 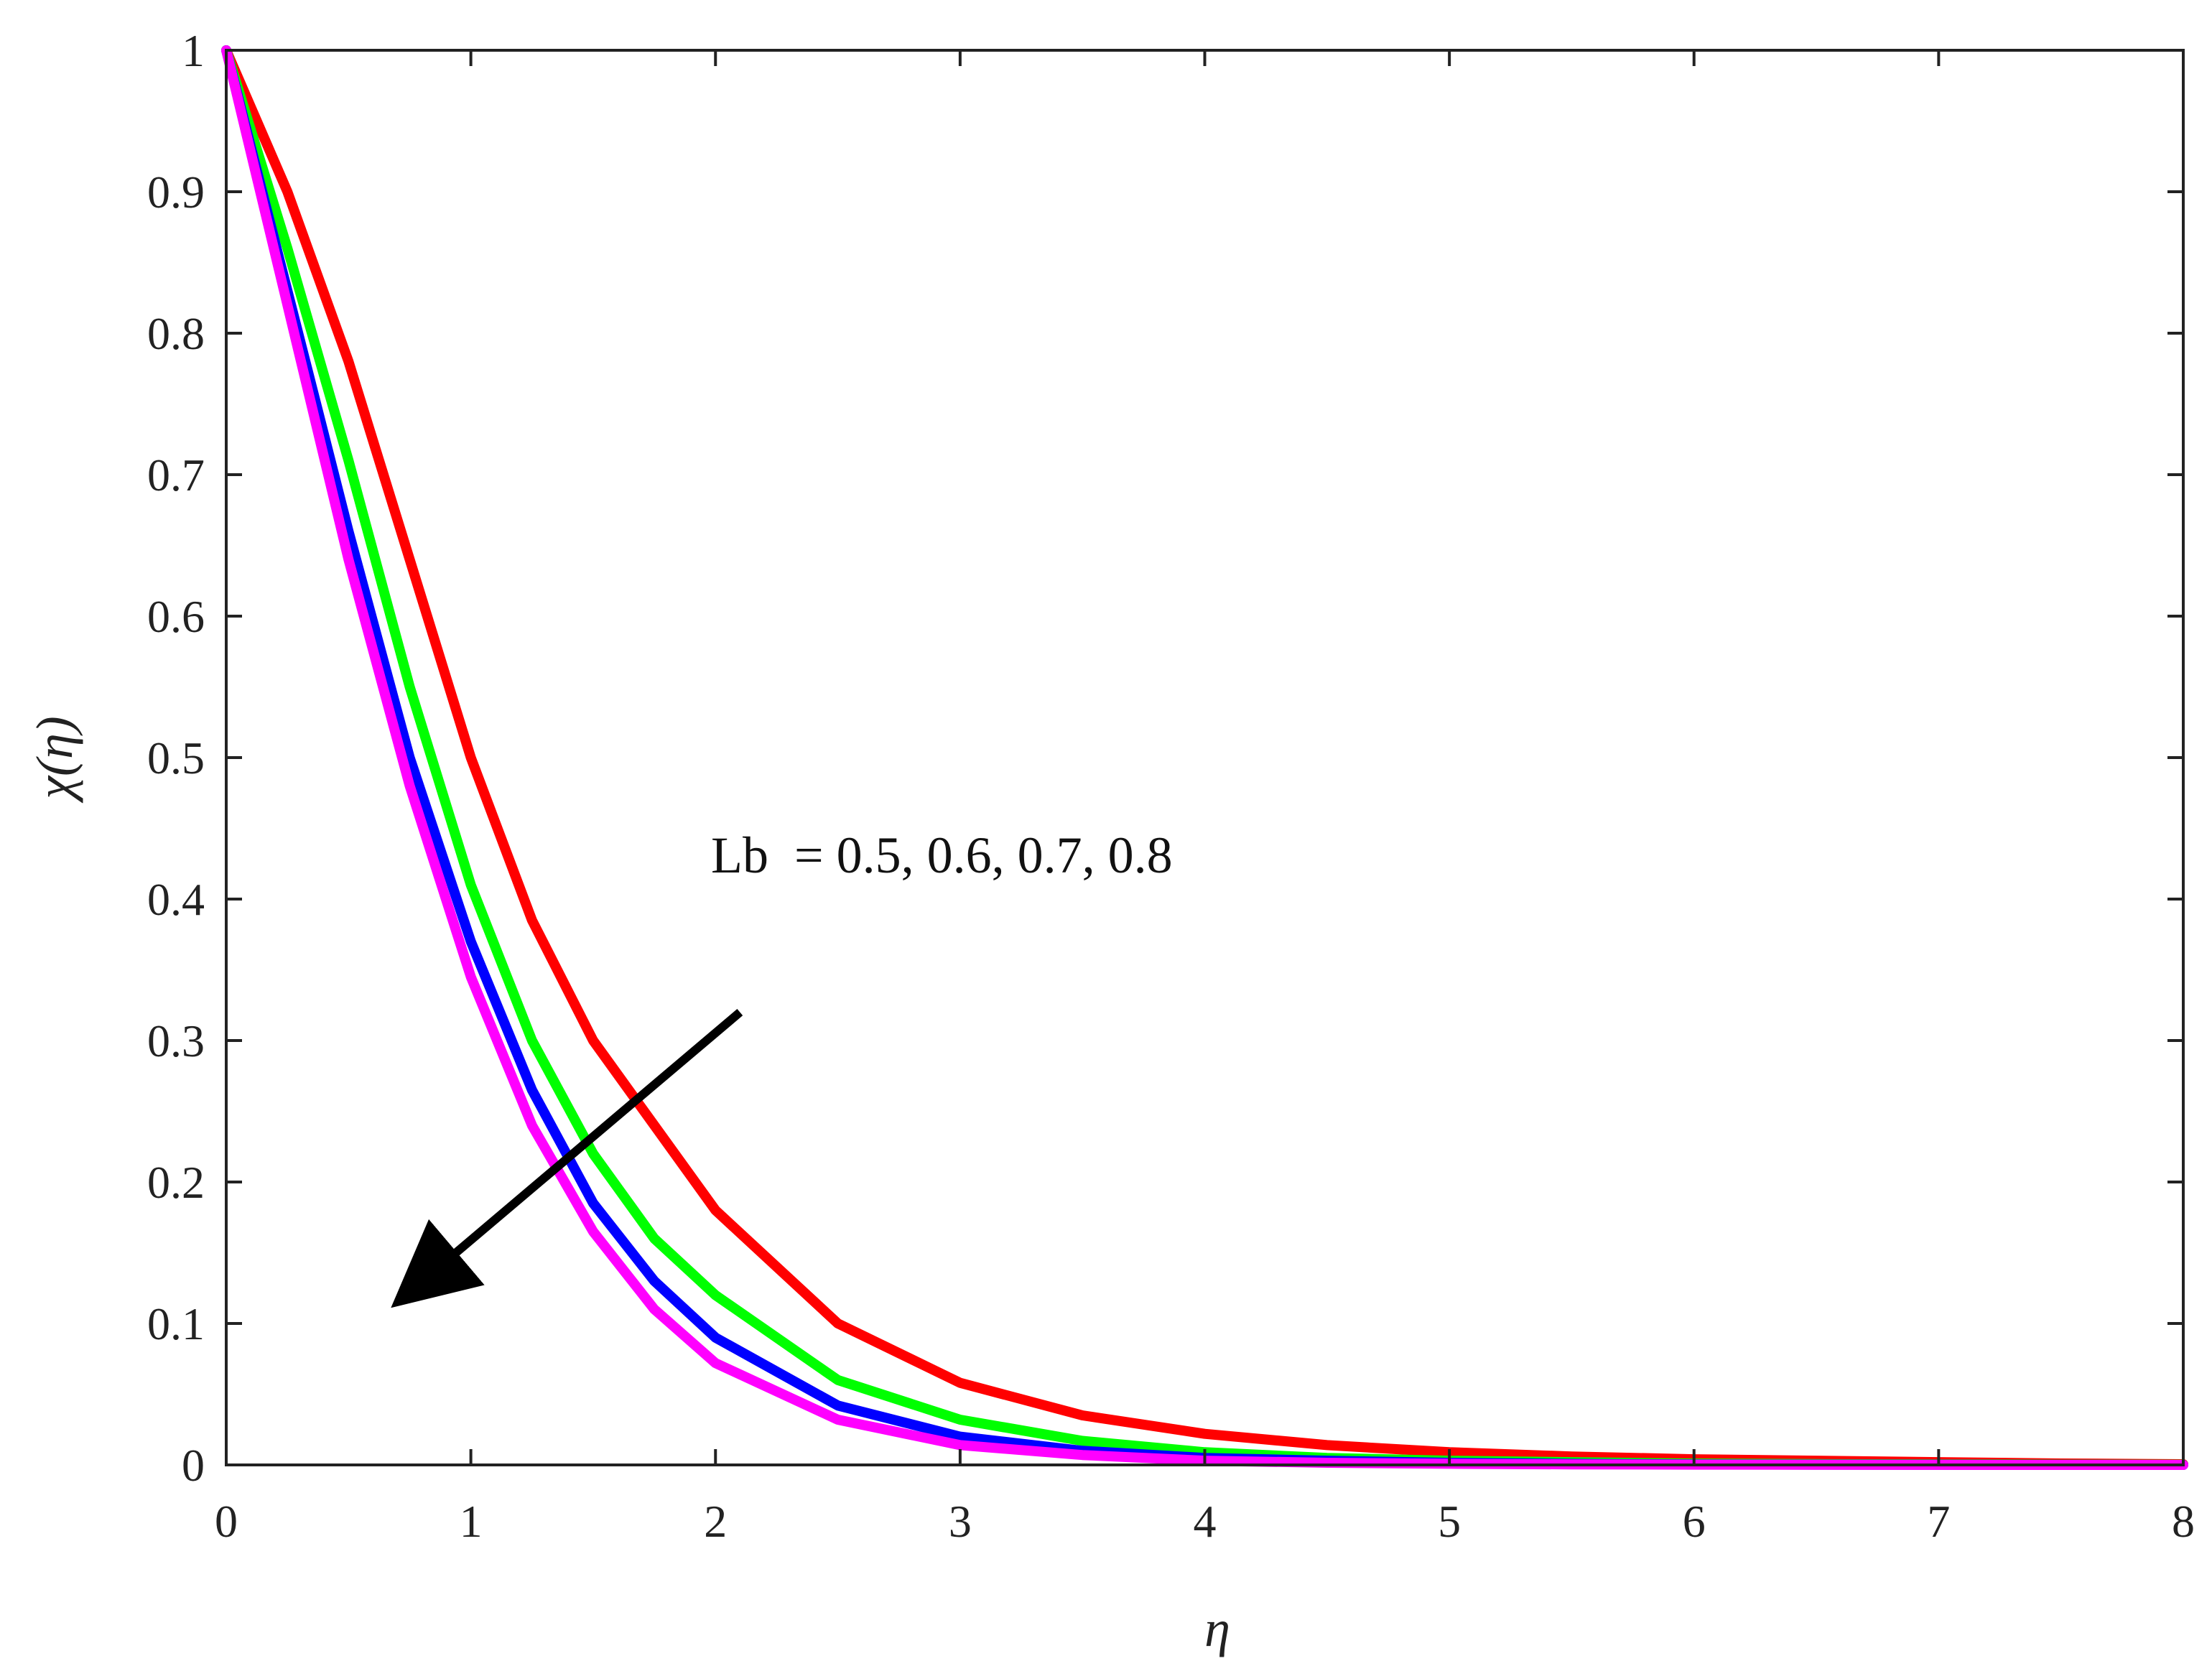 What do you see at coordinates (1694, 1522) in the screenshot?
I see `x-tick-label: 6` at bounding box center [1694, 1522].